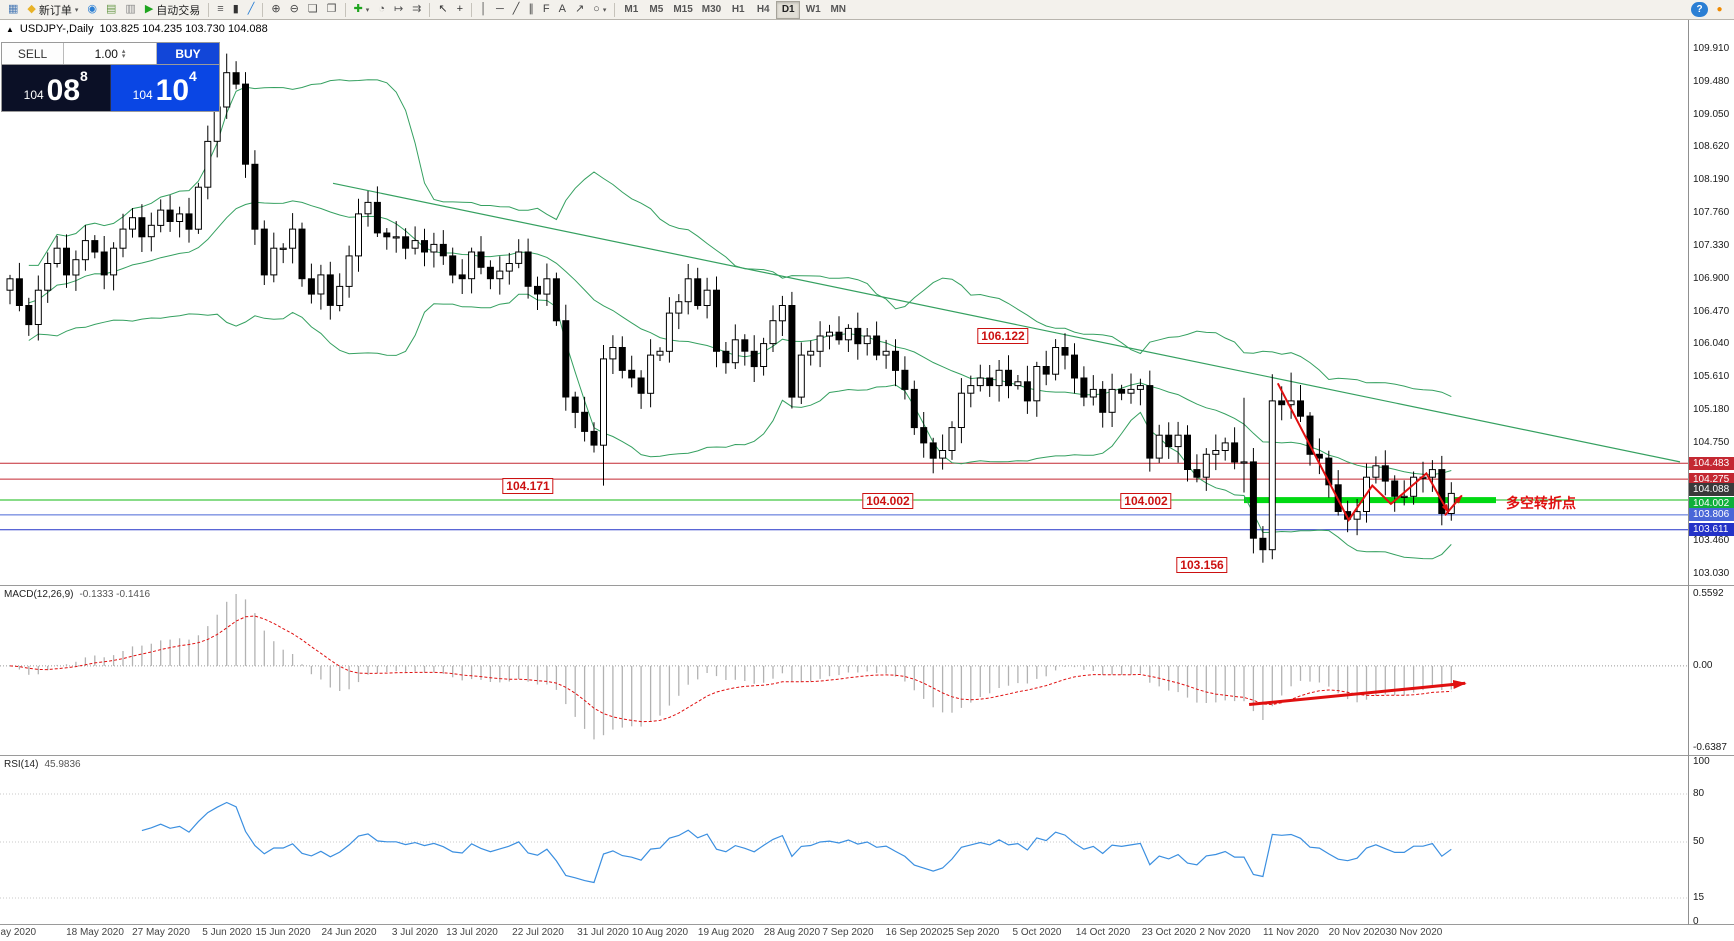 The image size is (1734, 941). I want to click on macd-scale-tick: 0.00, so click(1703, 665).